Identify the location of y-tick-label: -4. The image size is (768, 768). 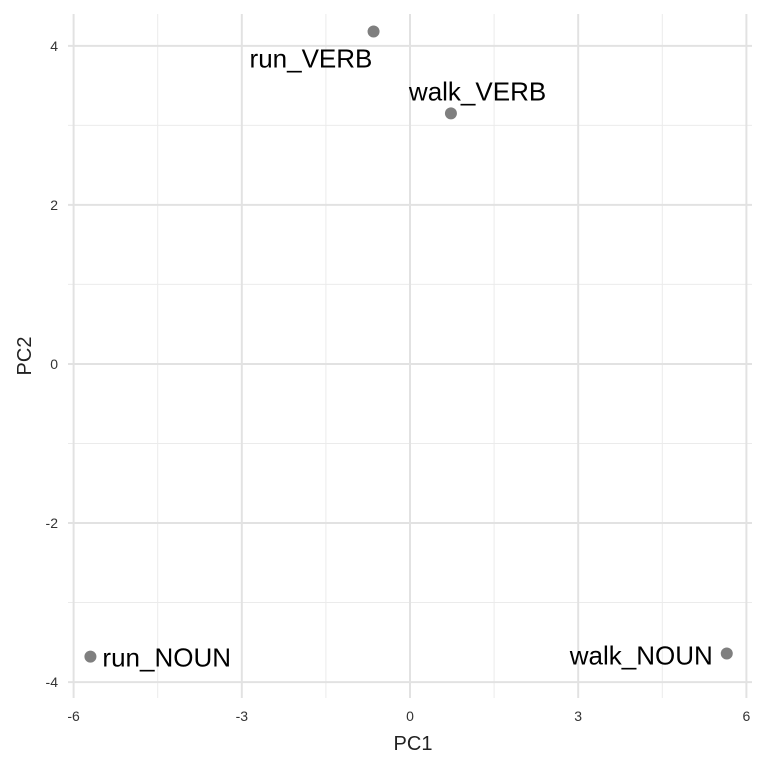
(52, 682).